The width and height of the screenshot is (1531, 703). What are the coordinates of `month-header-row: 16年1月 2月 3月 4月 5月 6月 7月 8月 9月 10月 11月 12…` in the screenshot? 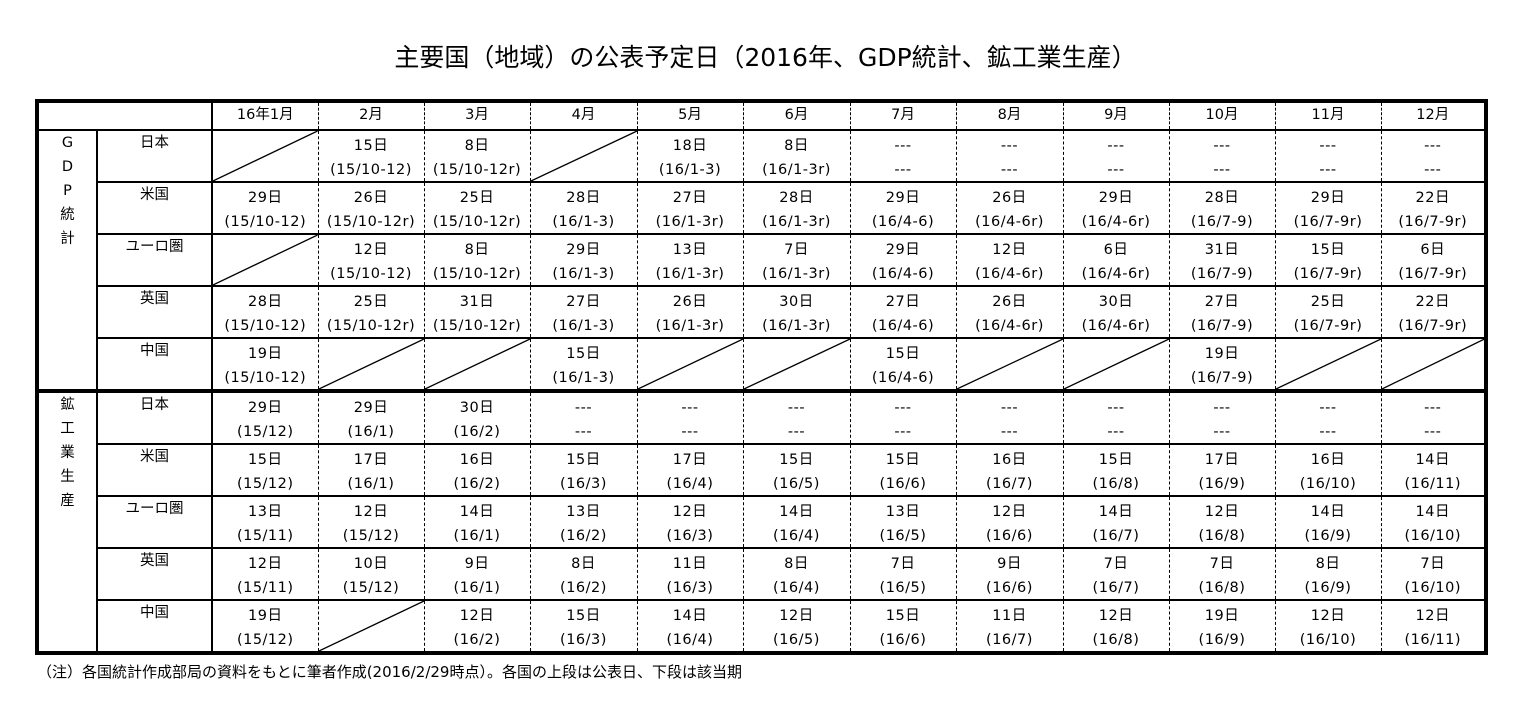 It's located at (761, 116).